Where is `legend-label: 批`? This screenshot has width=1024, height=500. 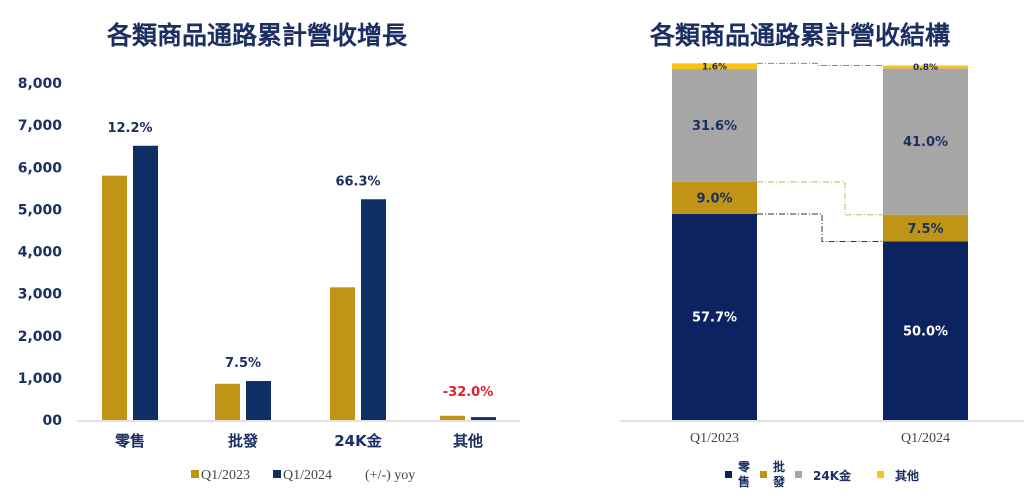
legend-label: 批 is located at coordinates (779, 466).